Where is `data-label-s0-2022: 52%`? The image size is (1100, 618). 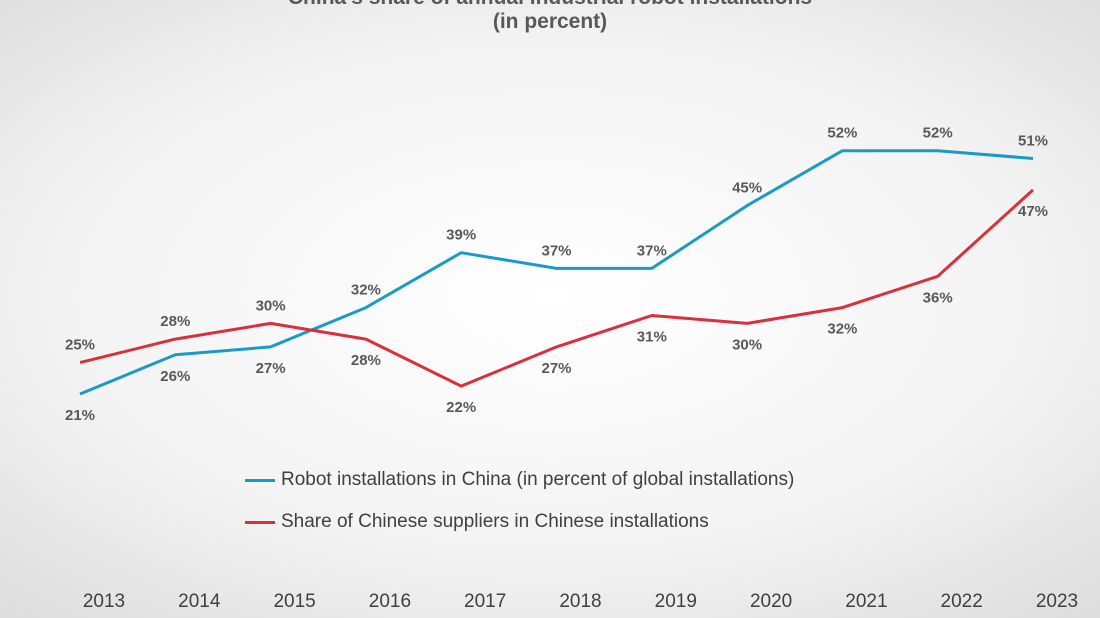
data-label-s0-2022: 52% is located at coordinates (938, 133).